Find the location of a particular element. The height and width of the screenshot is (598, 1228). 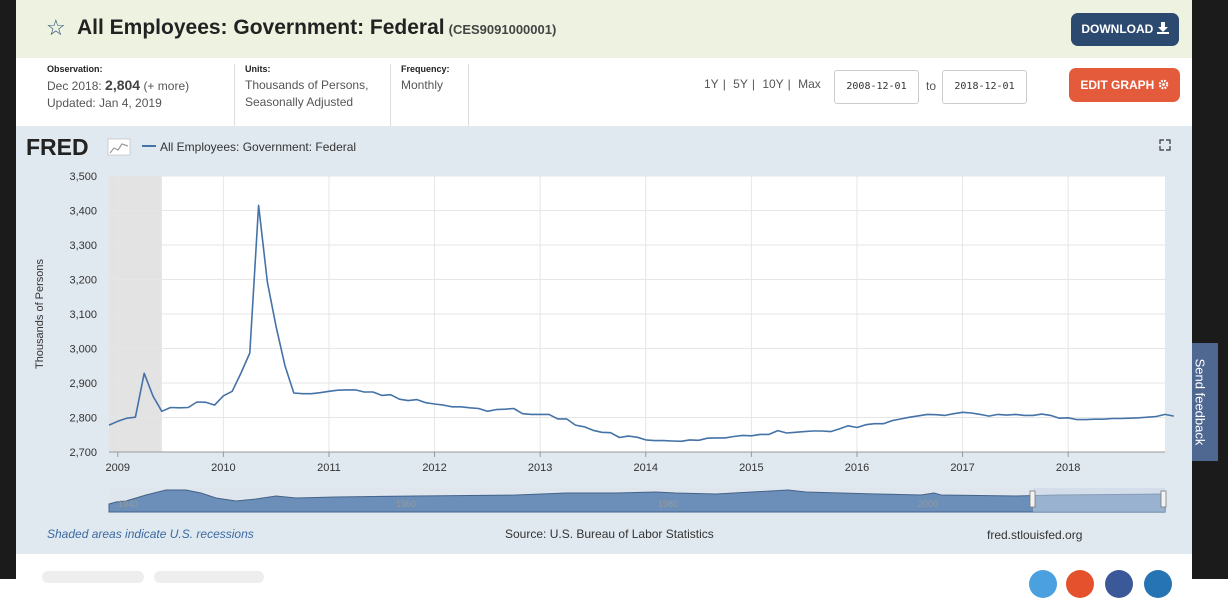

svg-text: 1980 is located at coordinates (668, 504).